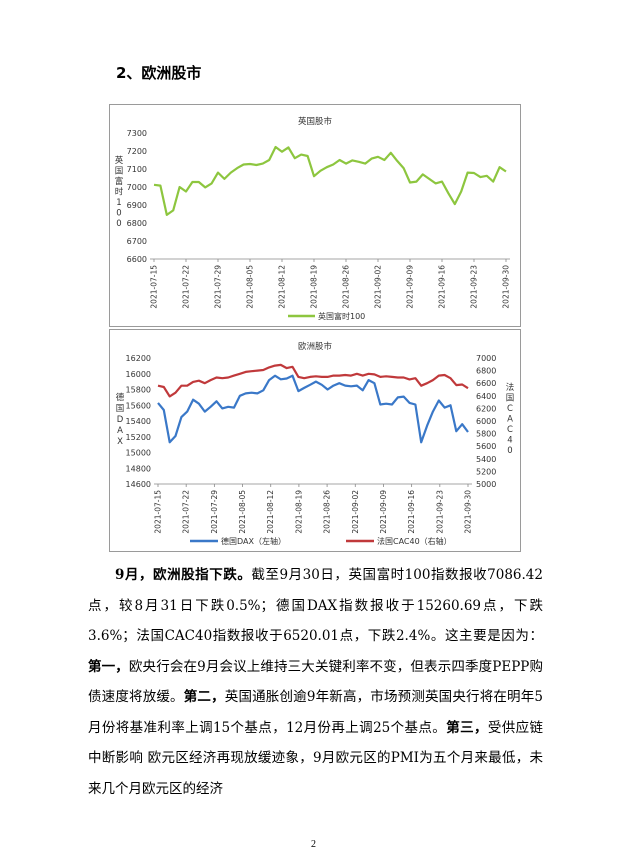 The height and width of the screenshot is (857, 627). What do you see at coordinates (138, 390) in the screenshot?
I see `left-y-tick-label: 15800` at bounding box center [138, 390].